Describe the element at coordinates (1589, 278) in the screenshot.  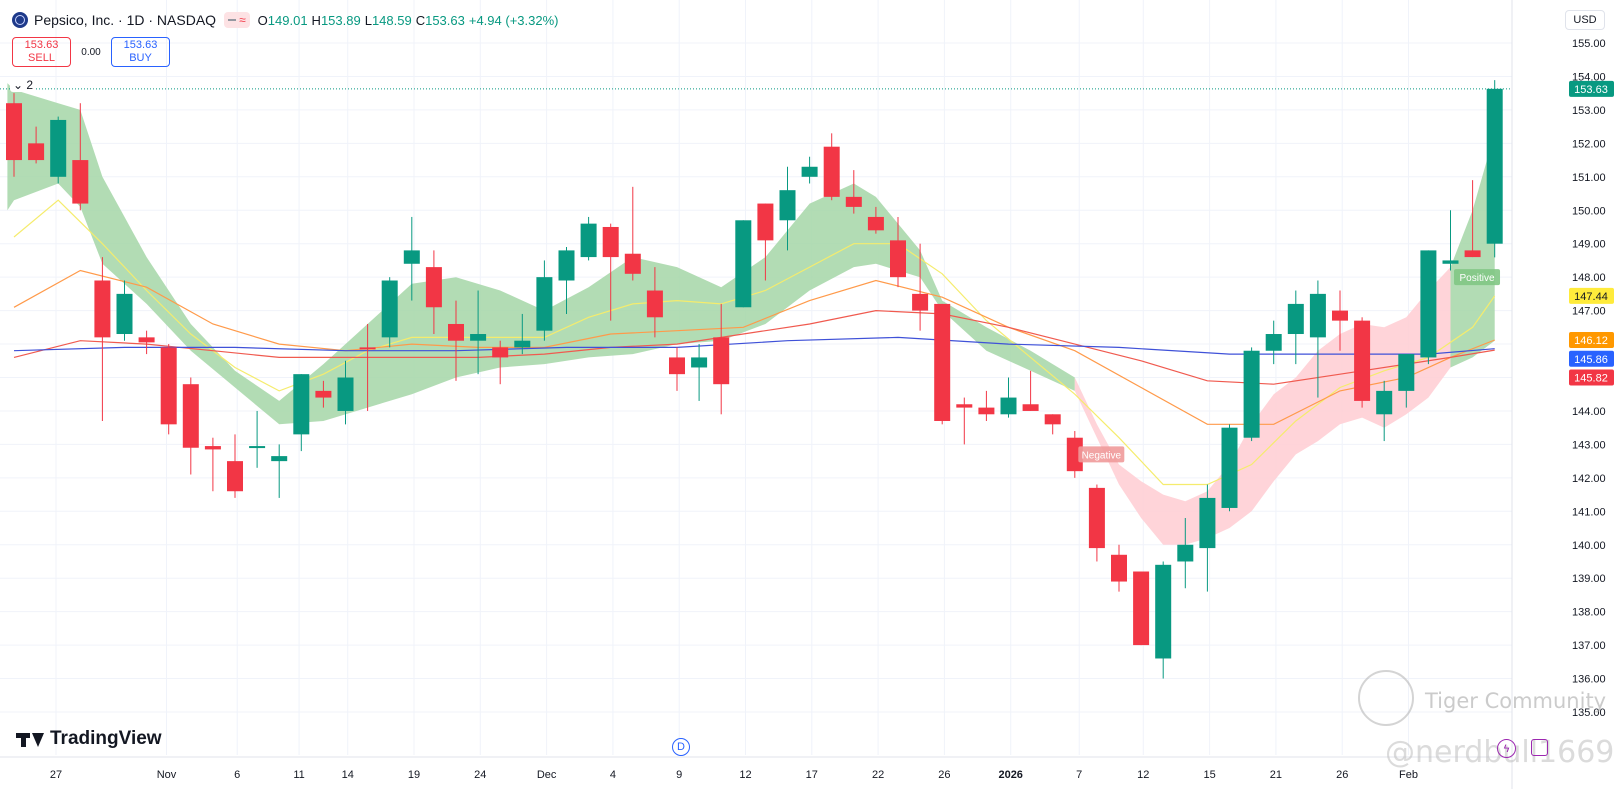
I see `price-tick-label: 148.00` at that location.